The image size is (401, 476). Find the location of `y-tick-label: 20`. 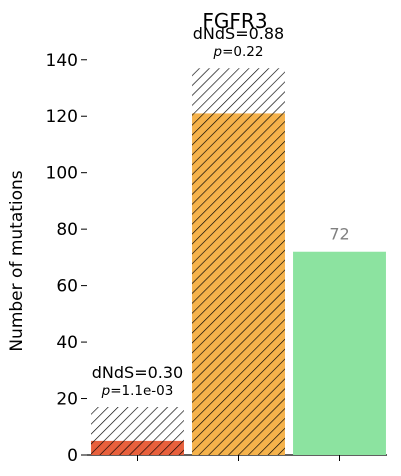

y-tick-label: 20 is located at coordinates (67, 400).